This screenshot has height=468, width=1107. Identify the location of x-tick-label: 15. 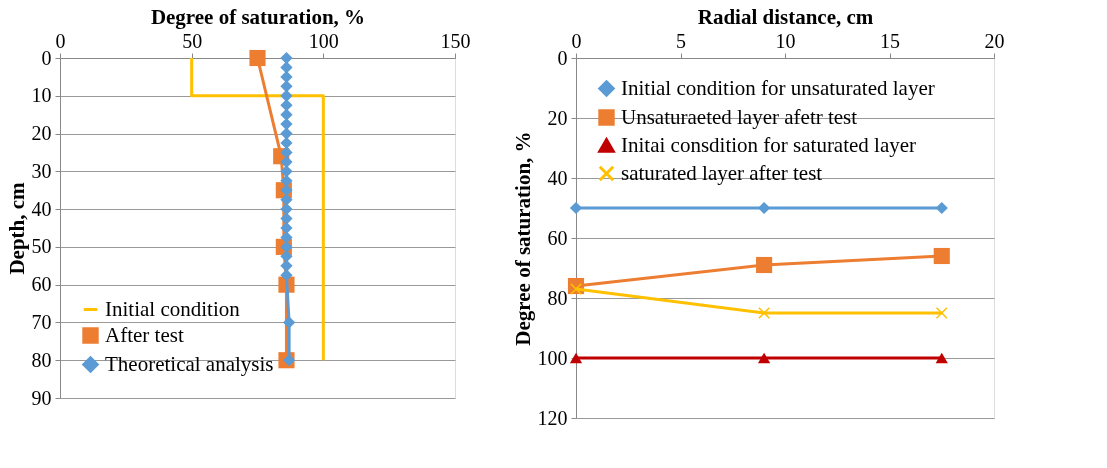
(890, 40).